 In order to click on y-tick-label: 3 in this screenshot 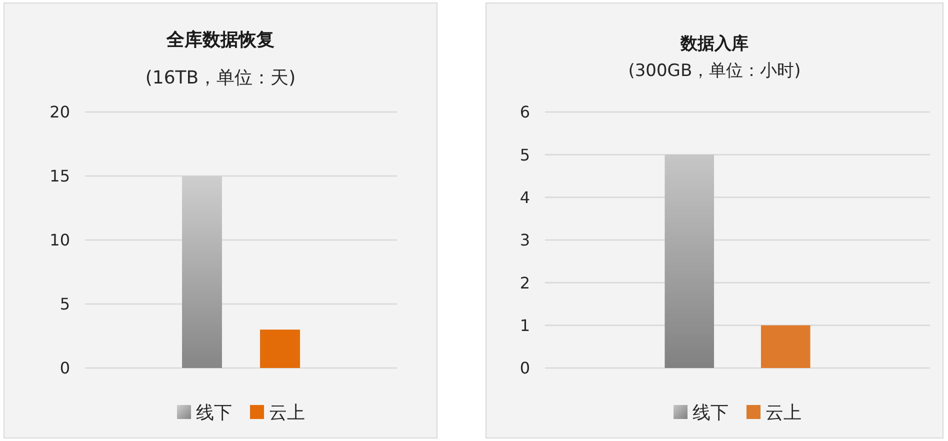, I will do `click(525, 240)`.